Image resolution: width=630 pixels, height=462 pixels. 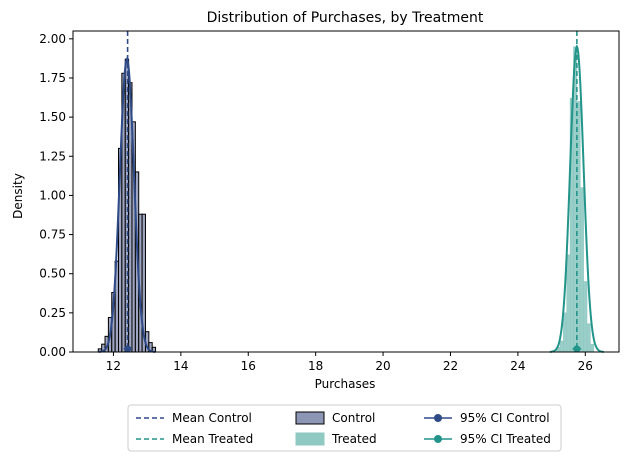 What do you see at coordinates (315, 366) in the screenshot?
I see `x-tick-label: 18` at bounding box center [315, 366].